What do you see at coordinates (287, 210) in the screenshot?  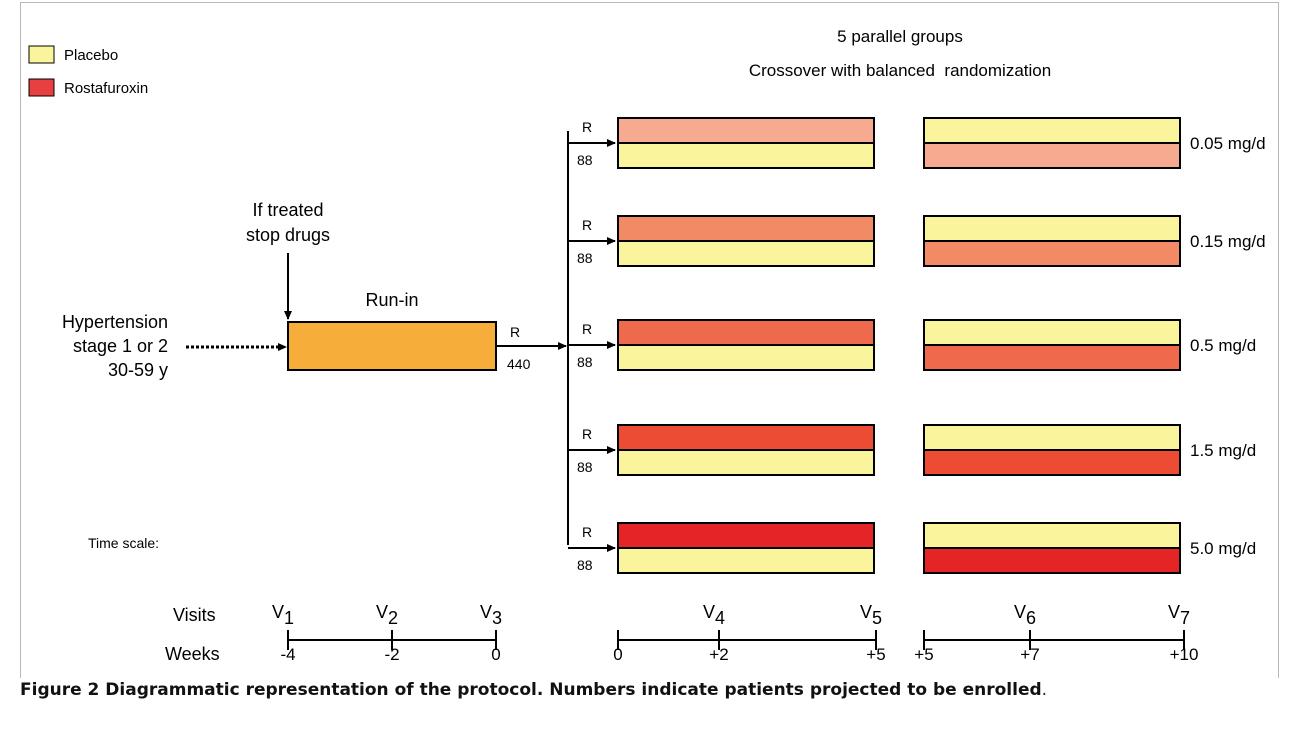 I see `stop-note-line-1: If treated` at bounding box center [287, 210].